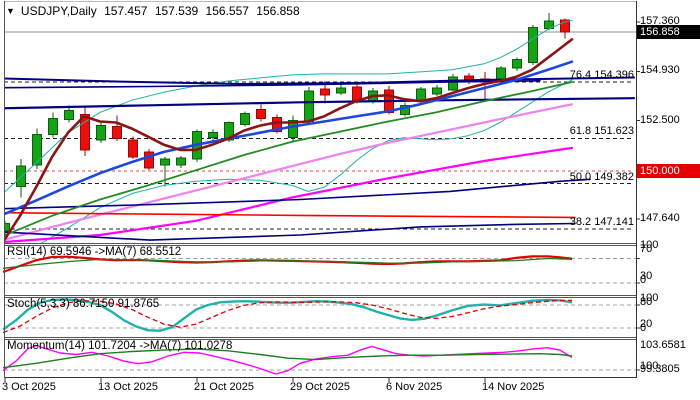  I want to click on alert-price-box: 150.000, so click(668, 171).